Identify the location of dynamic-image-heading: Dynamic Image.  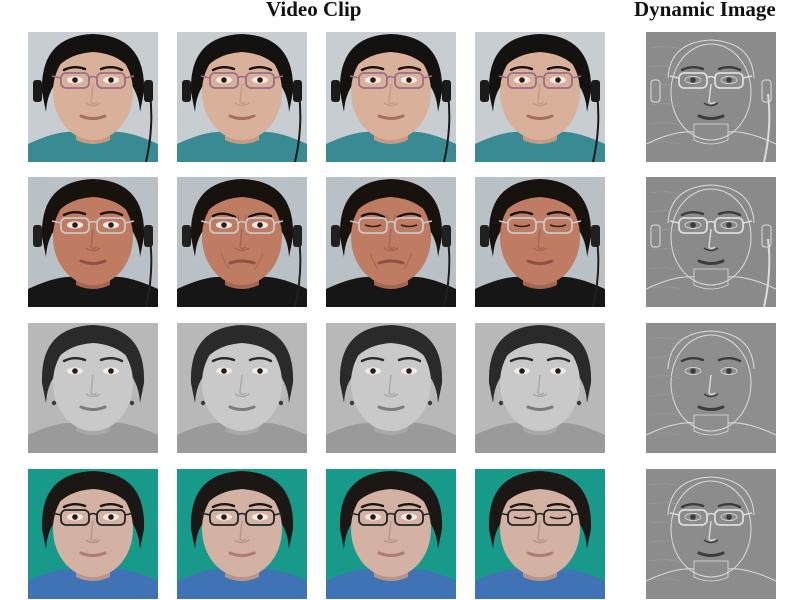
(705, 10).